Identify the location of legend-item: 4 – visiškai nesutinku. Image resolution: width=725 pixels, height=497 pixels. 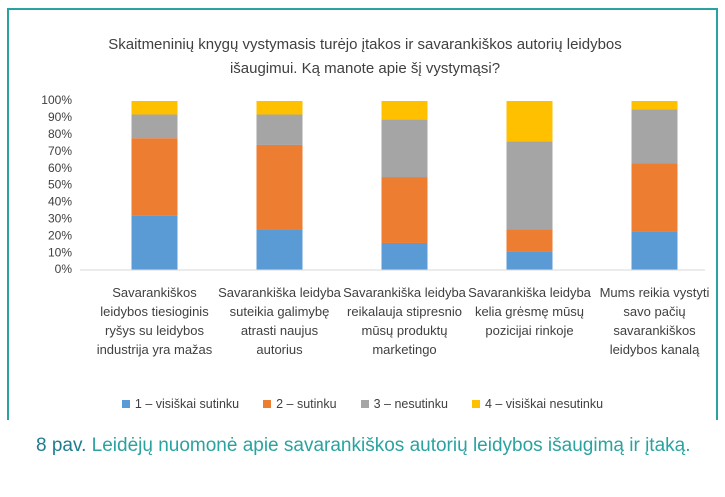
(537, 404).